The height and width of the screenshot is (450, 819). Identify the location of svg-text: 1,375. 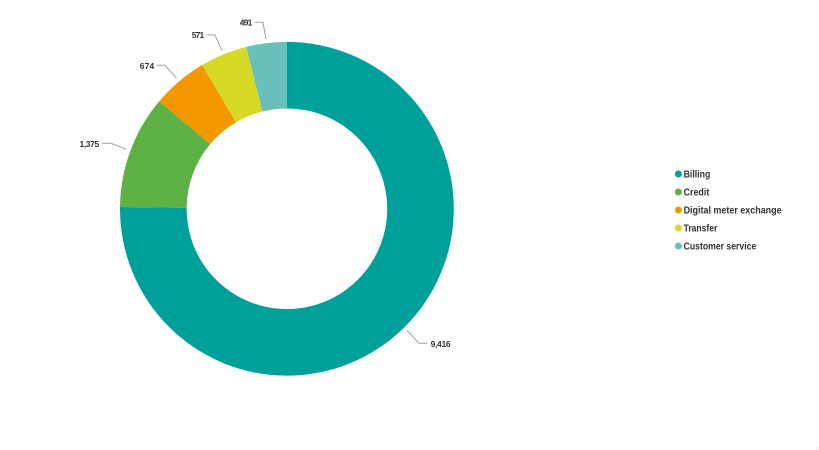
(90, 144).